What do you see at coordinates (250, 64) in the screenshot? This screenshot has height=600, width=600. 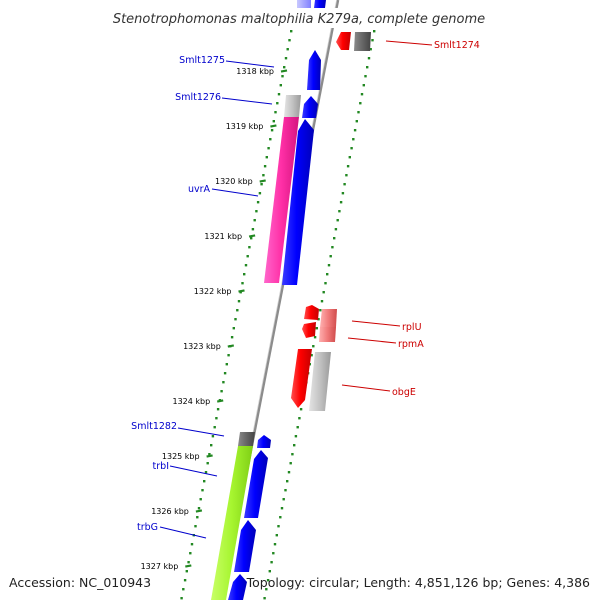 I see `leader-smlt1275` at bounding box center [250, 64].